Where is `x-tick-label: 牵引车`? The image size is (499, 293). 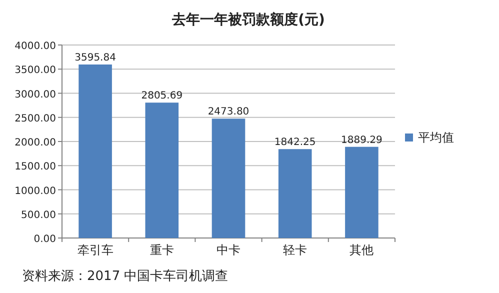
x-tick-label: 牵引车 is located at coordinates (95, 250).